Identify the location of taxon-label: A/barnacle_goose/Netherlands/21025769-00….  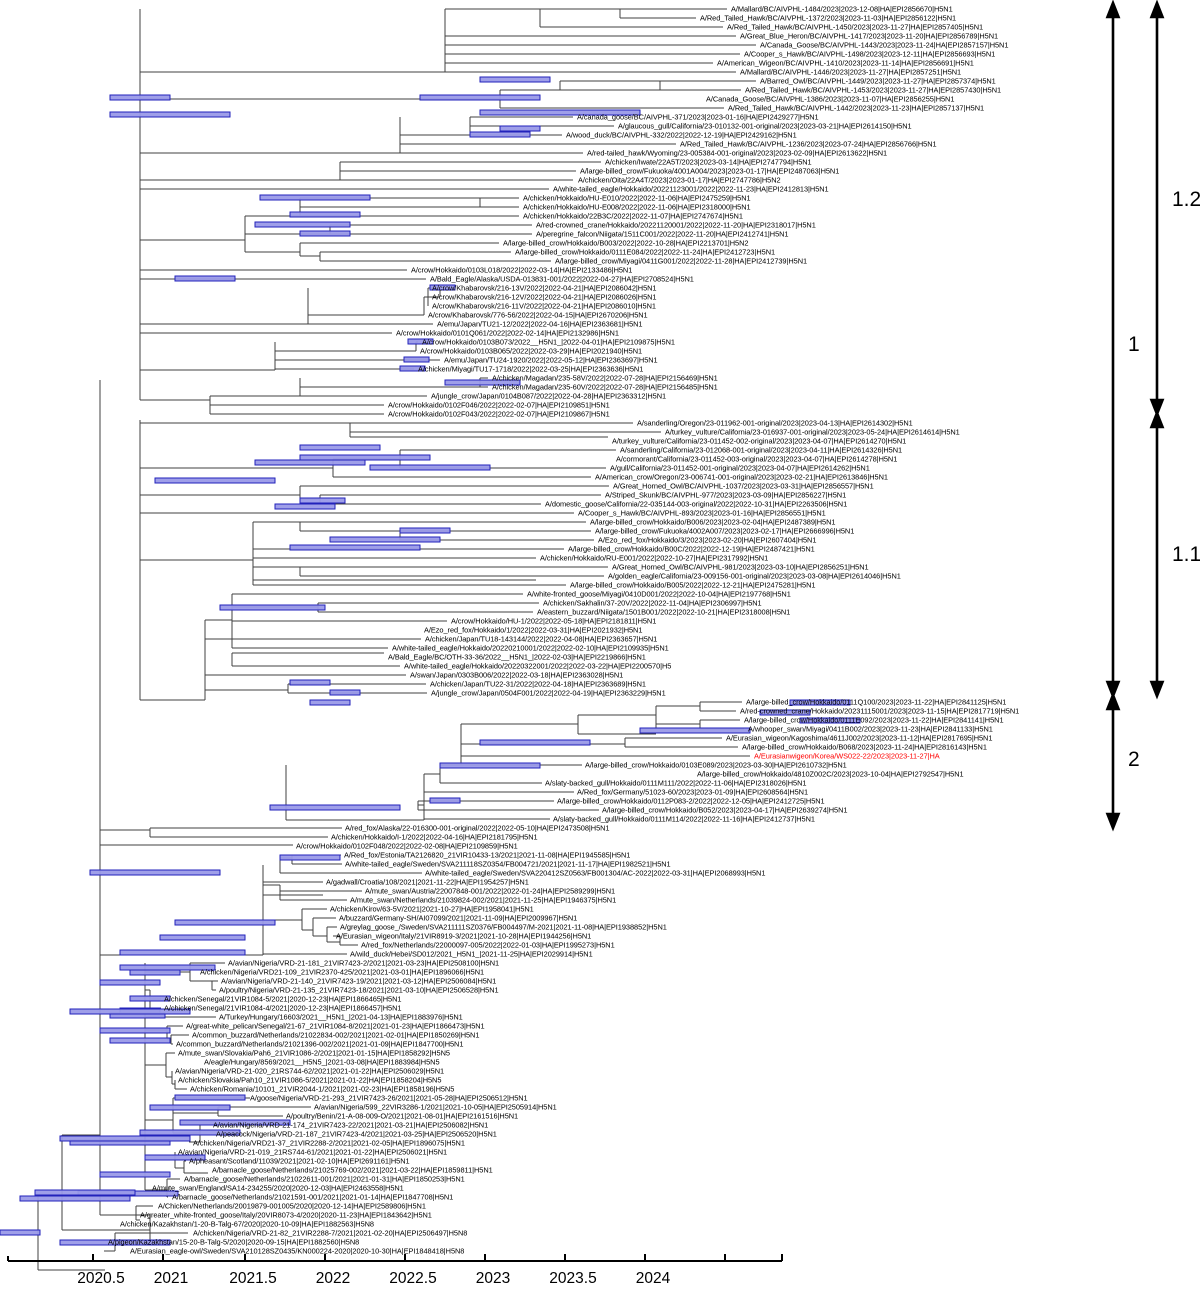
(352, 1170).